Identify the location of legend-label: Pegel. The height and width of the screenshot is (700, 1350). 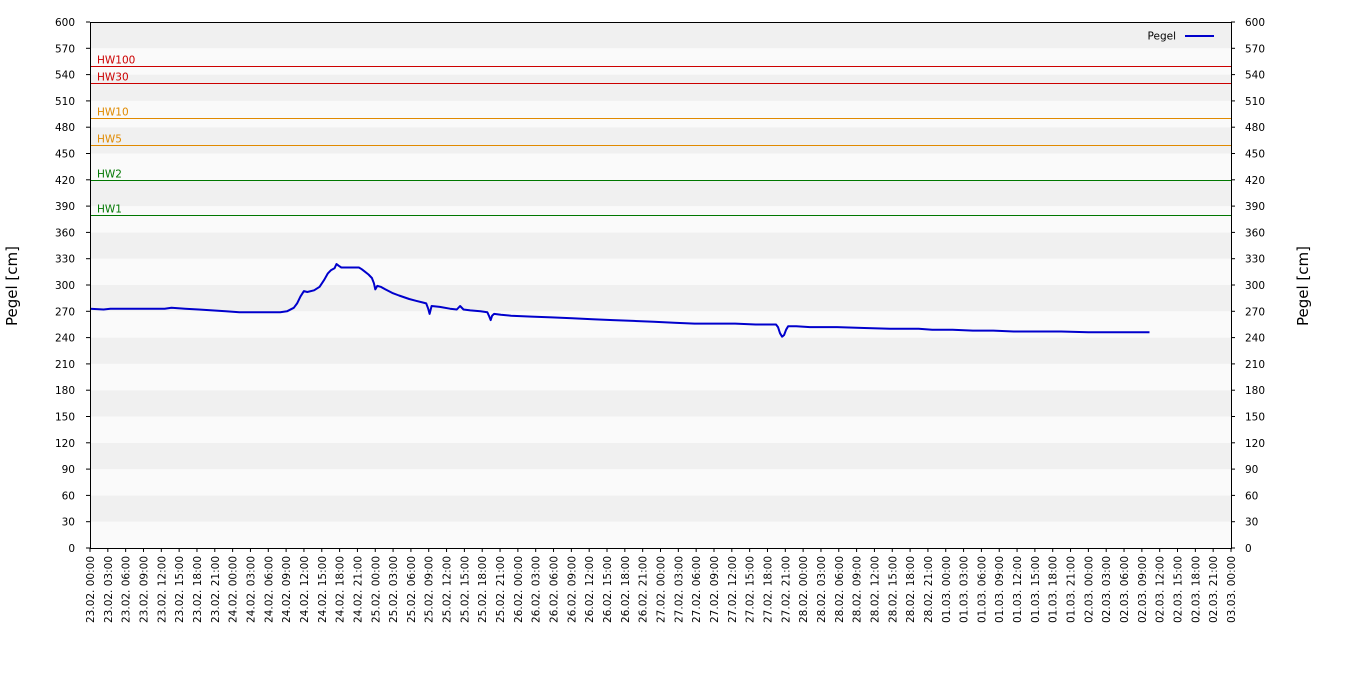
(1162, 37).